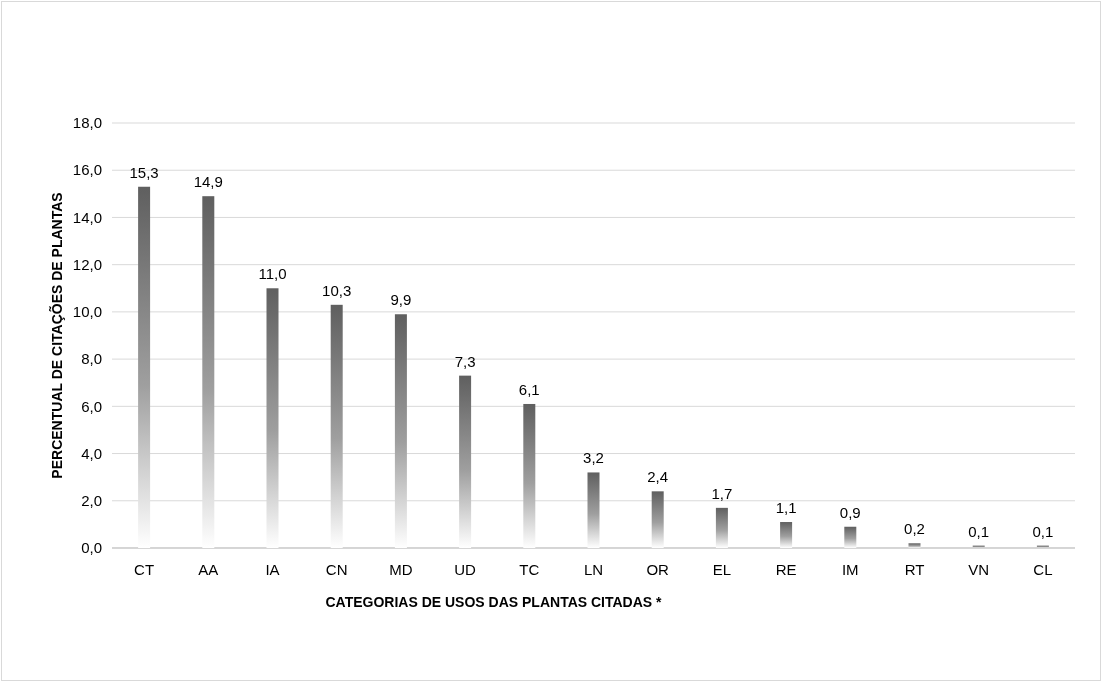  What do you see at coordinates (272, 274) in the screenshot?
I see `data-label: 11,0` at bounding box center [272, 274].